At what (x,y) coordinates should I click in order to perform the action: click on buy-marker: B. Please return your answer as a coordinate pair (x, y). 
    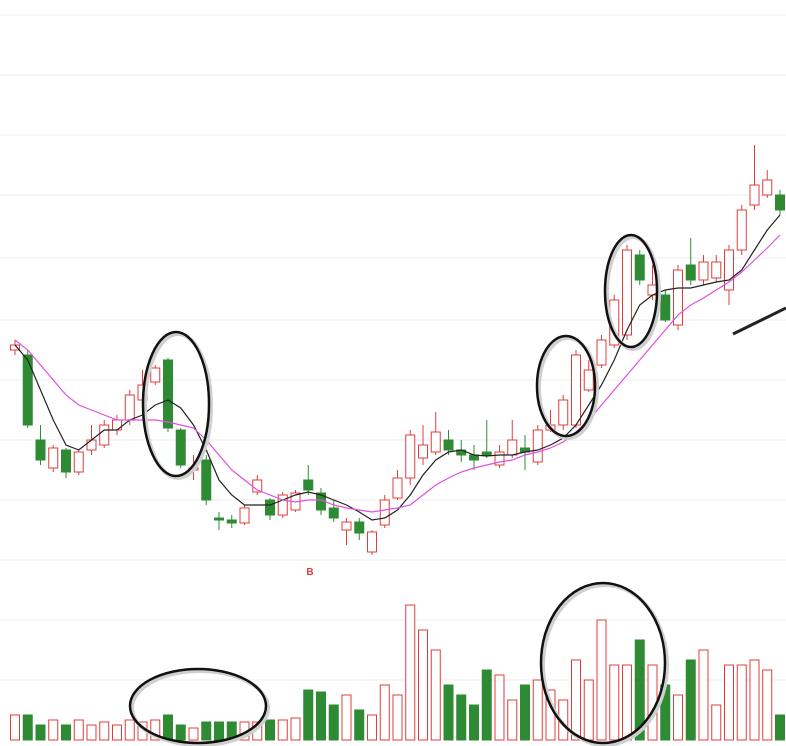
    Looking at the image, I should click on (309, 572).